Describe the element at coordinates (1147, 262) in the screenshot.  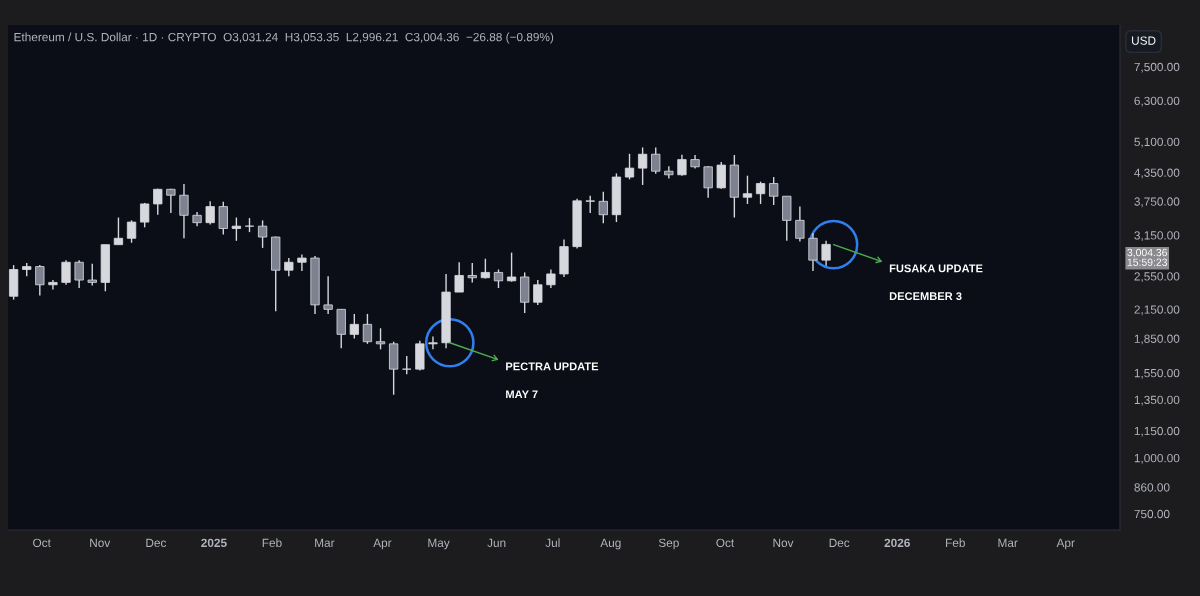
I see `text: 15:59:23` at that location.